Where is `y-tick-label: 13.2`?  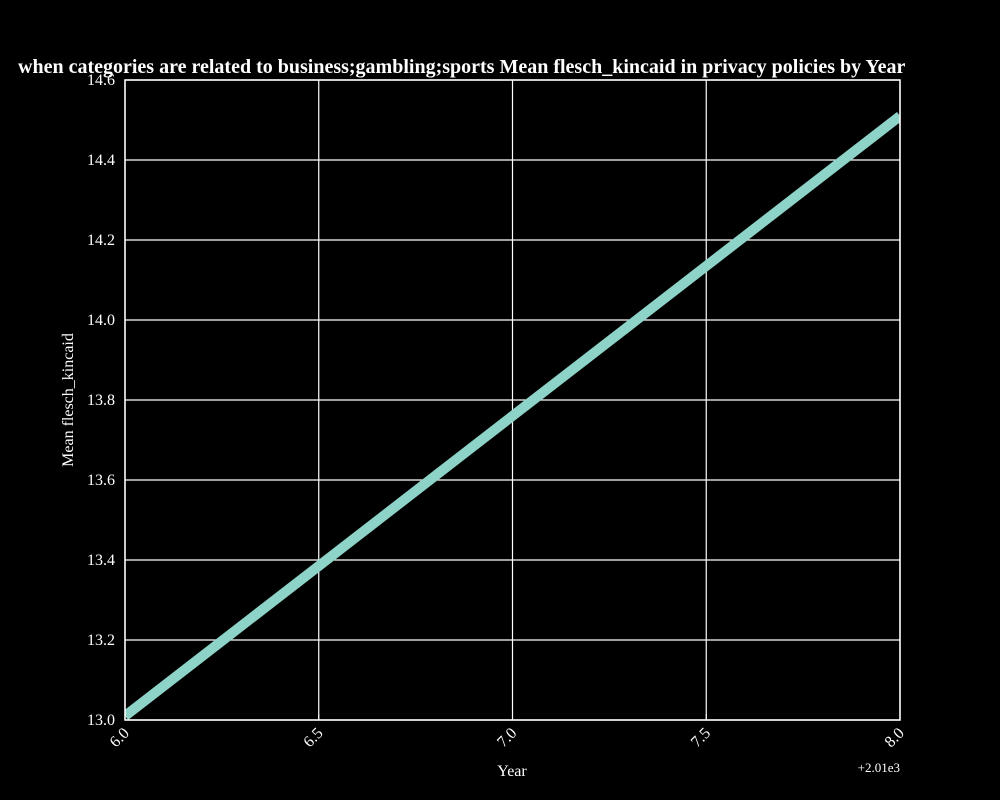 y-tick-label: 13.2 is located at coordinates (101, 640).